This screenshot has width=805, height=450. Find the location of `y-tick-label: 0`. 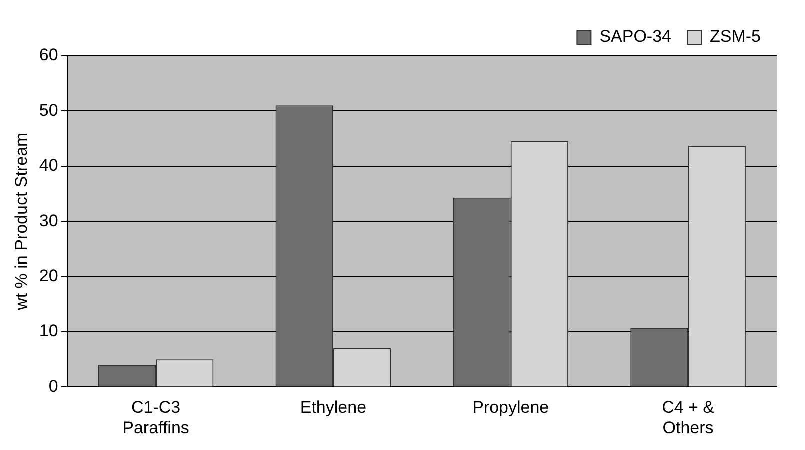

y-tick-label: 0 is located at coordinates (53, 386).